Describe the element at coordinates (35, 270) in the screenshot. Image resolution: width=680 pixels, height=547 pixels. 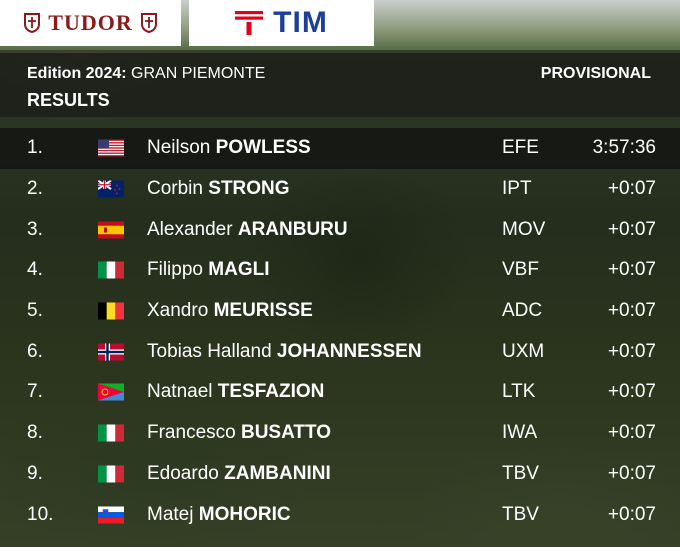
I see `position: 4.` at that location.